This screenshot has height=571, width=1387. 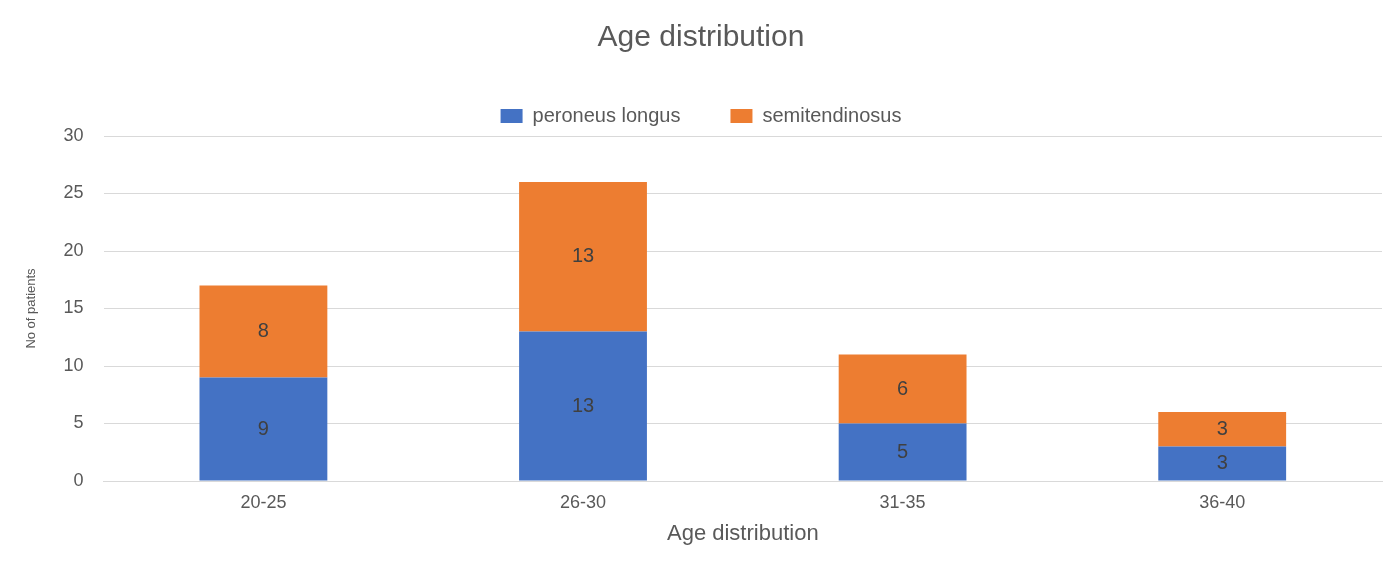 I want to click on y-tick-label: 20, so click(x=73, y=249).